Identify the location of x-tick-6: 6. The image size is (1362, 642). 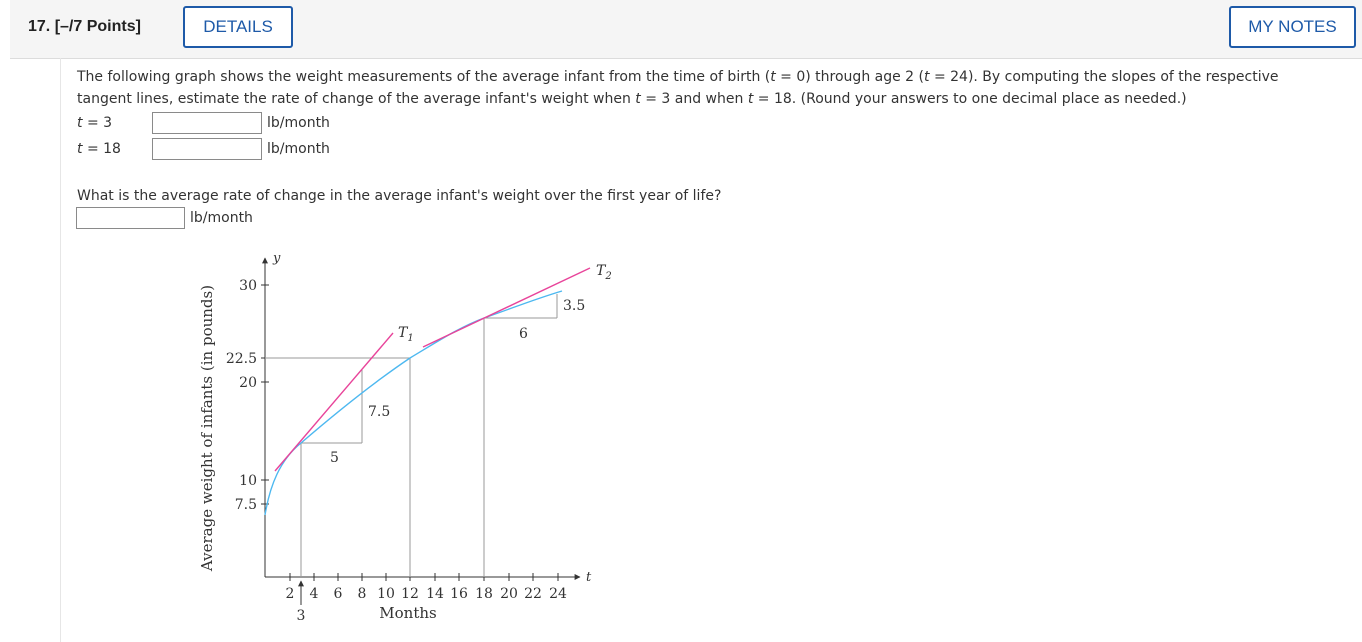
(338, 594).